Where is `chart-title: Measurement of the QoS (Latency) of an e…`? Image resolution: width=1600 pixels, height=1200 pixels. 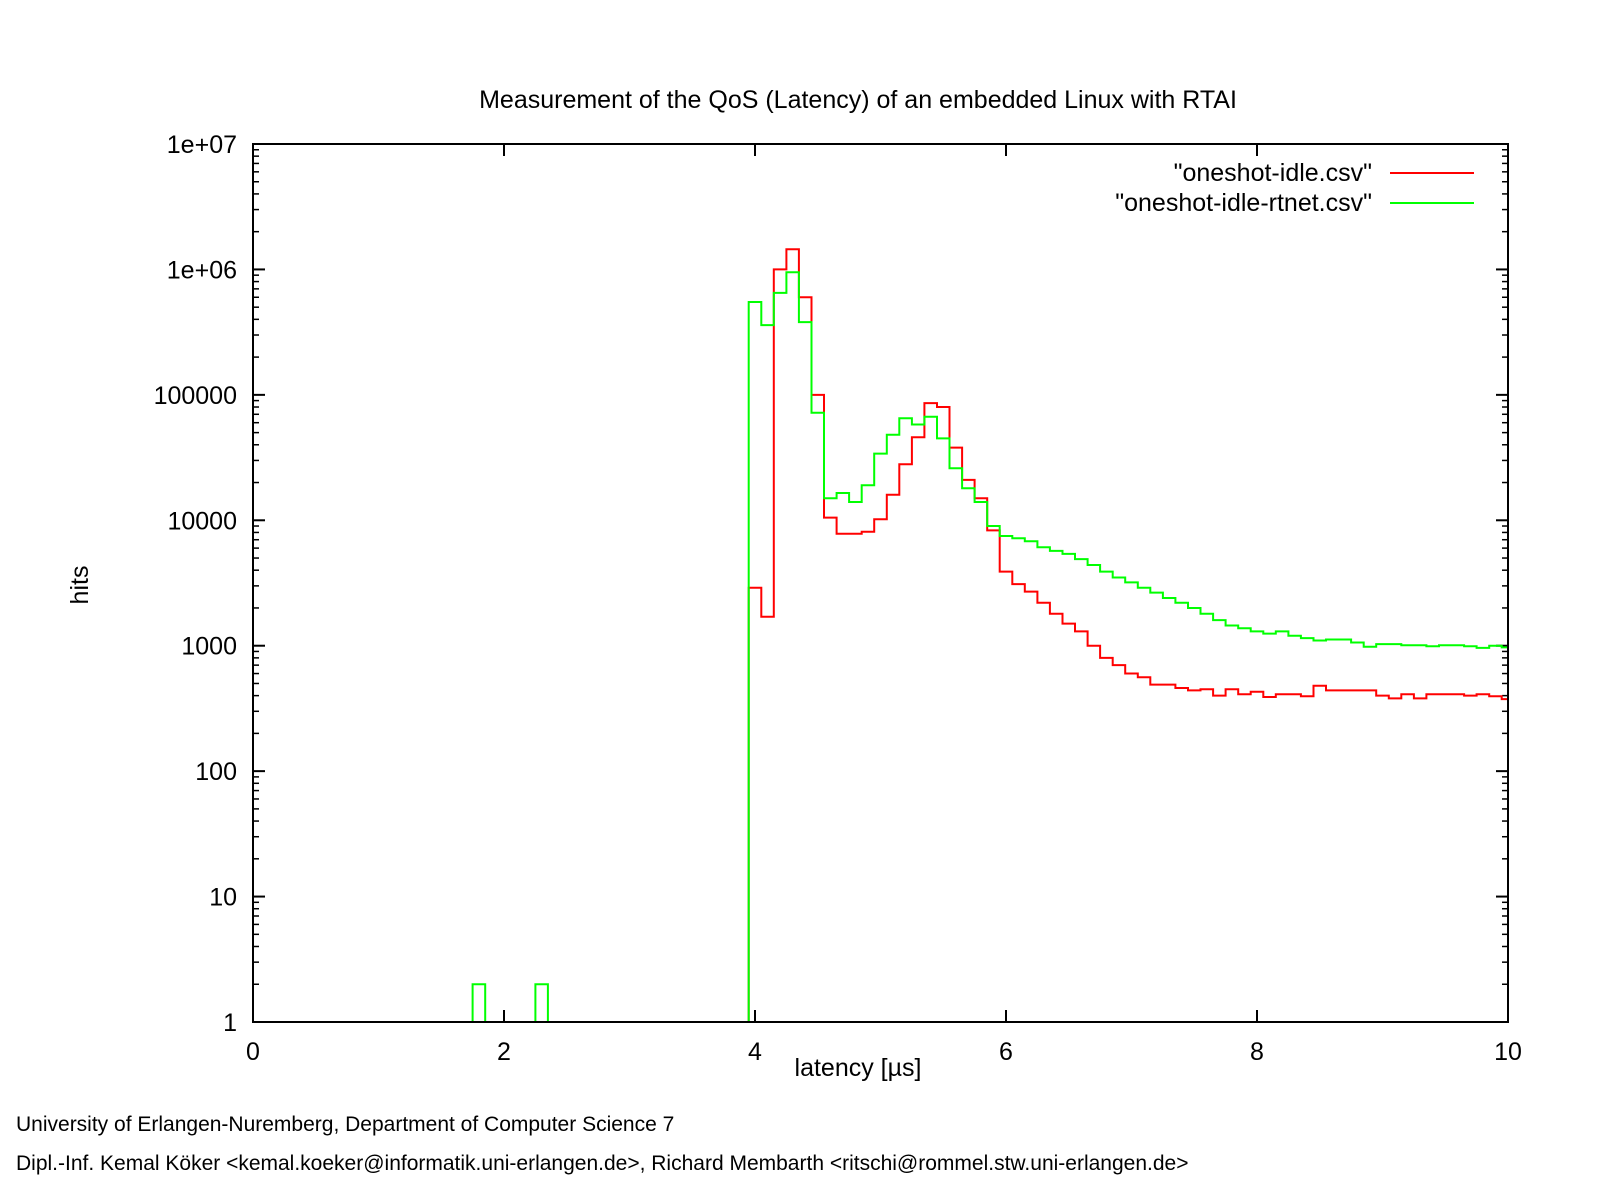 chart-title: Measurement of the QoS (Latency) of an e… is located at coordinates (858, 100).